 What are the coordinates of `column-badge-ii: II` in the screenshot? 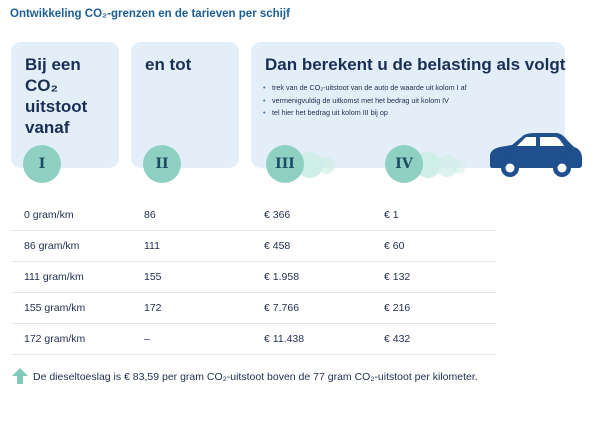 It's located at (162, 164).